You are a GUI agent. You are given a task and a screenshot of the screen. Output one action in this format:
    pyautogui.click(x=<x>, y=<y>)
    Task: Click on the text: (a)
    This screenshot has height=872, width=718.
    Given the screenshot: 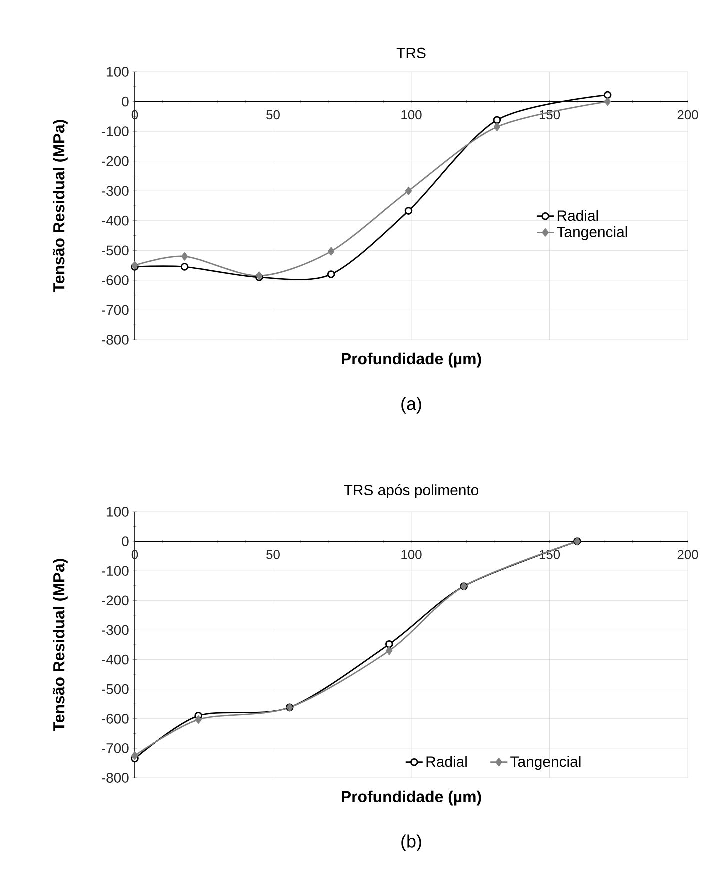 What is the action you would take?
    pyautogui.click(x=412, y=405)
    